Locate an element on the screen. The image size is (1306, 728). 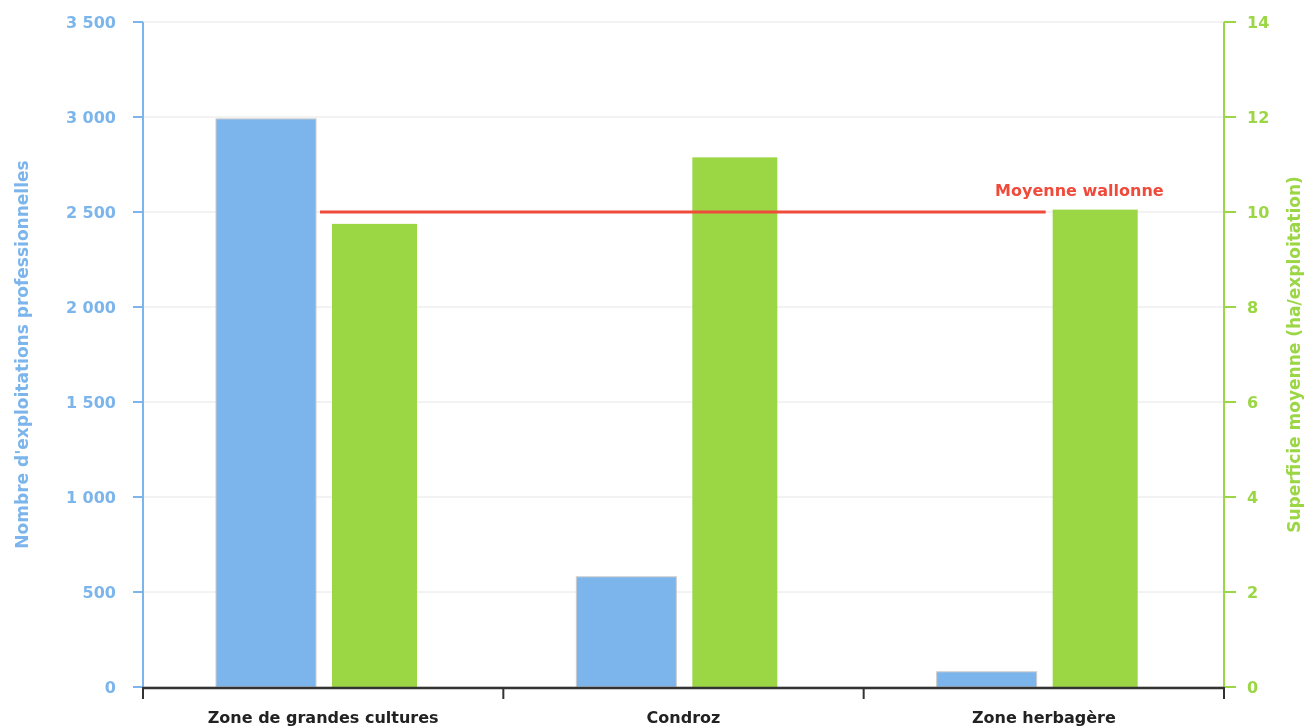
y-tick-label: 500 is located at coordinates (99, 592).